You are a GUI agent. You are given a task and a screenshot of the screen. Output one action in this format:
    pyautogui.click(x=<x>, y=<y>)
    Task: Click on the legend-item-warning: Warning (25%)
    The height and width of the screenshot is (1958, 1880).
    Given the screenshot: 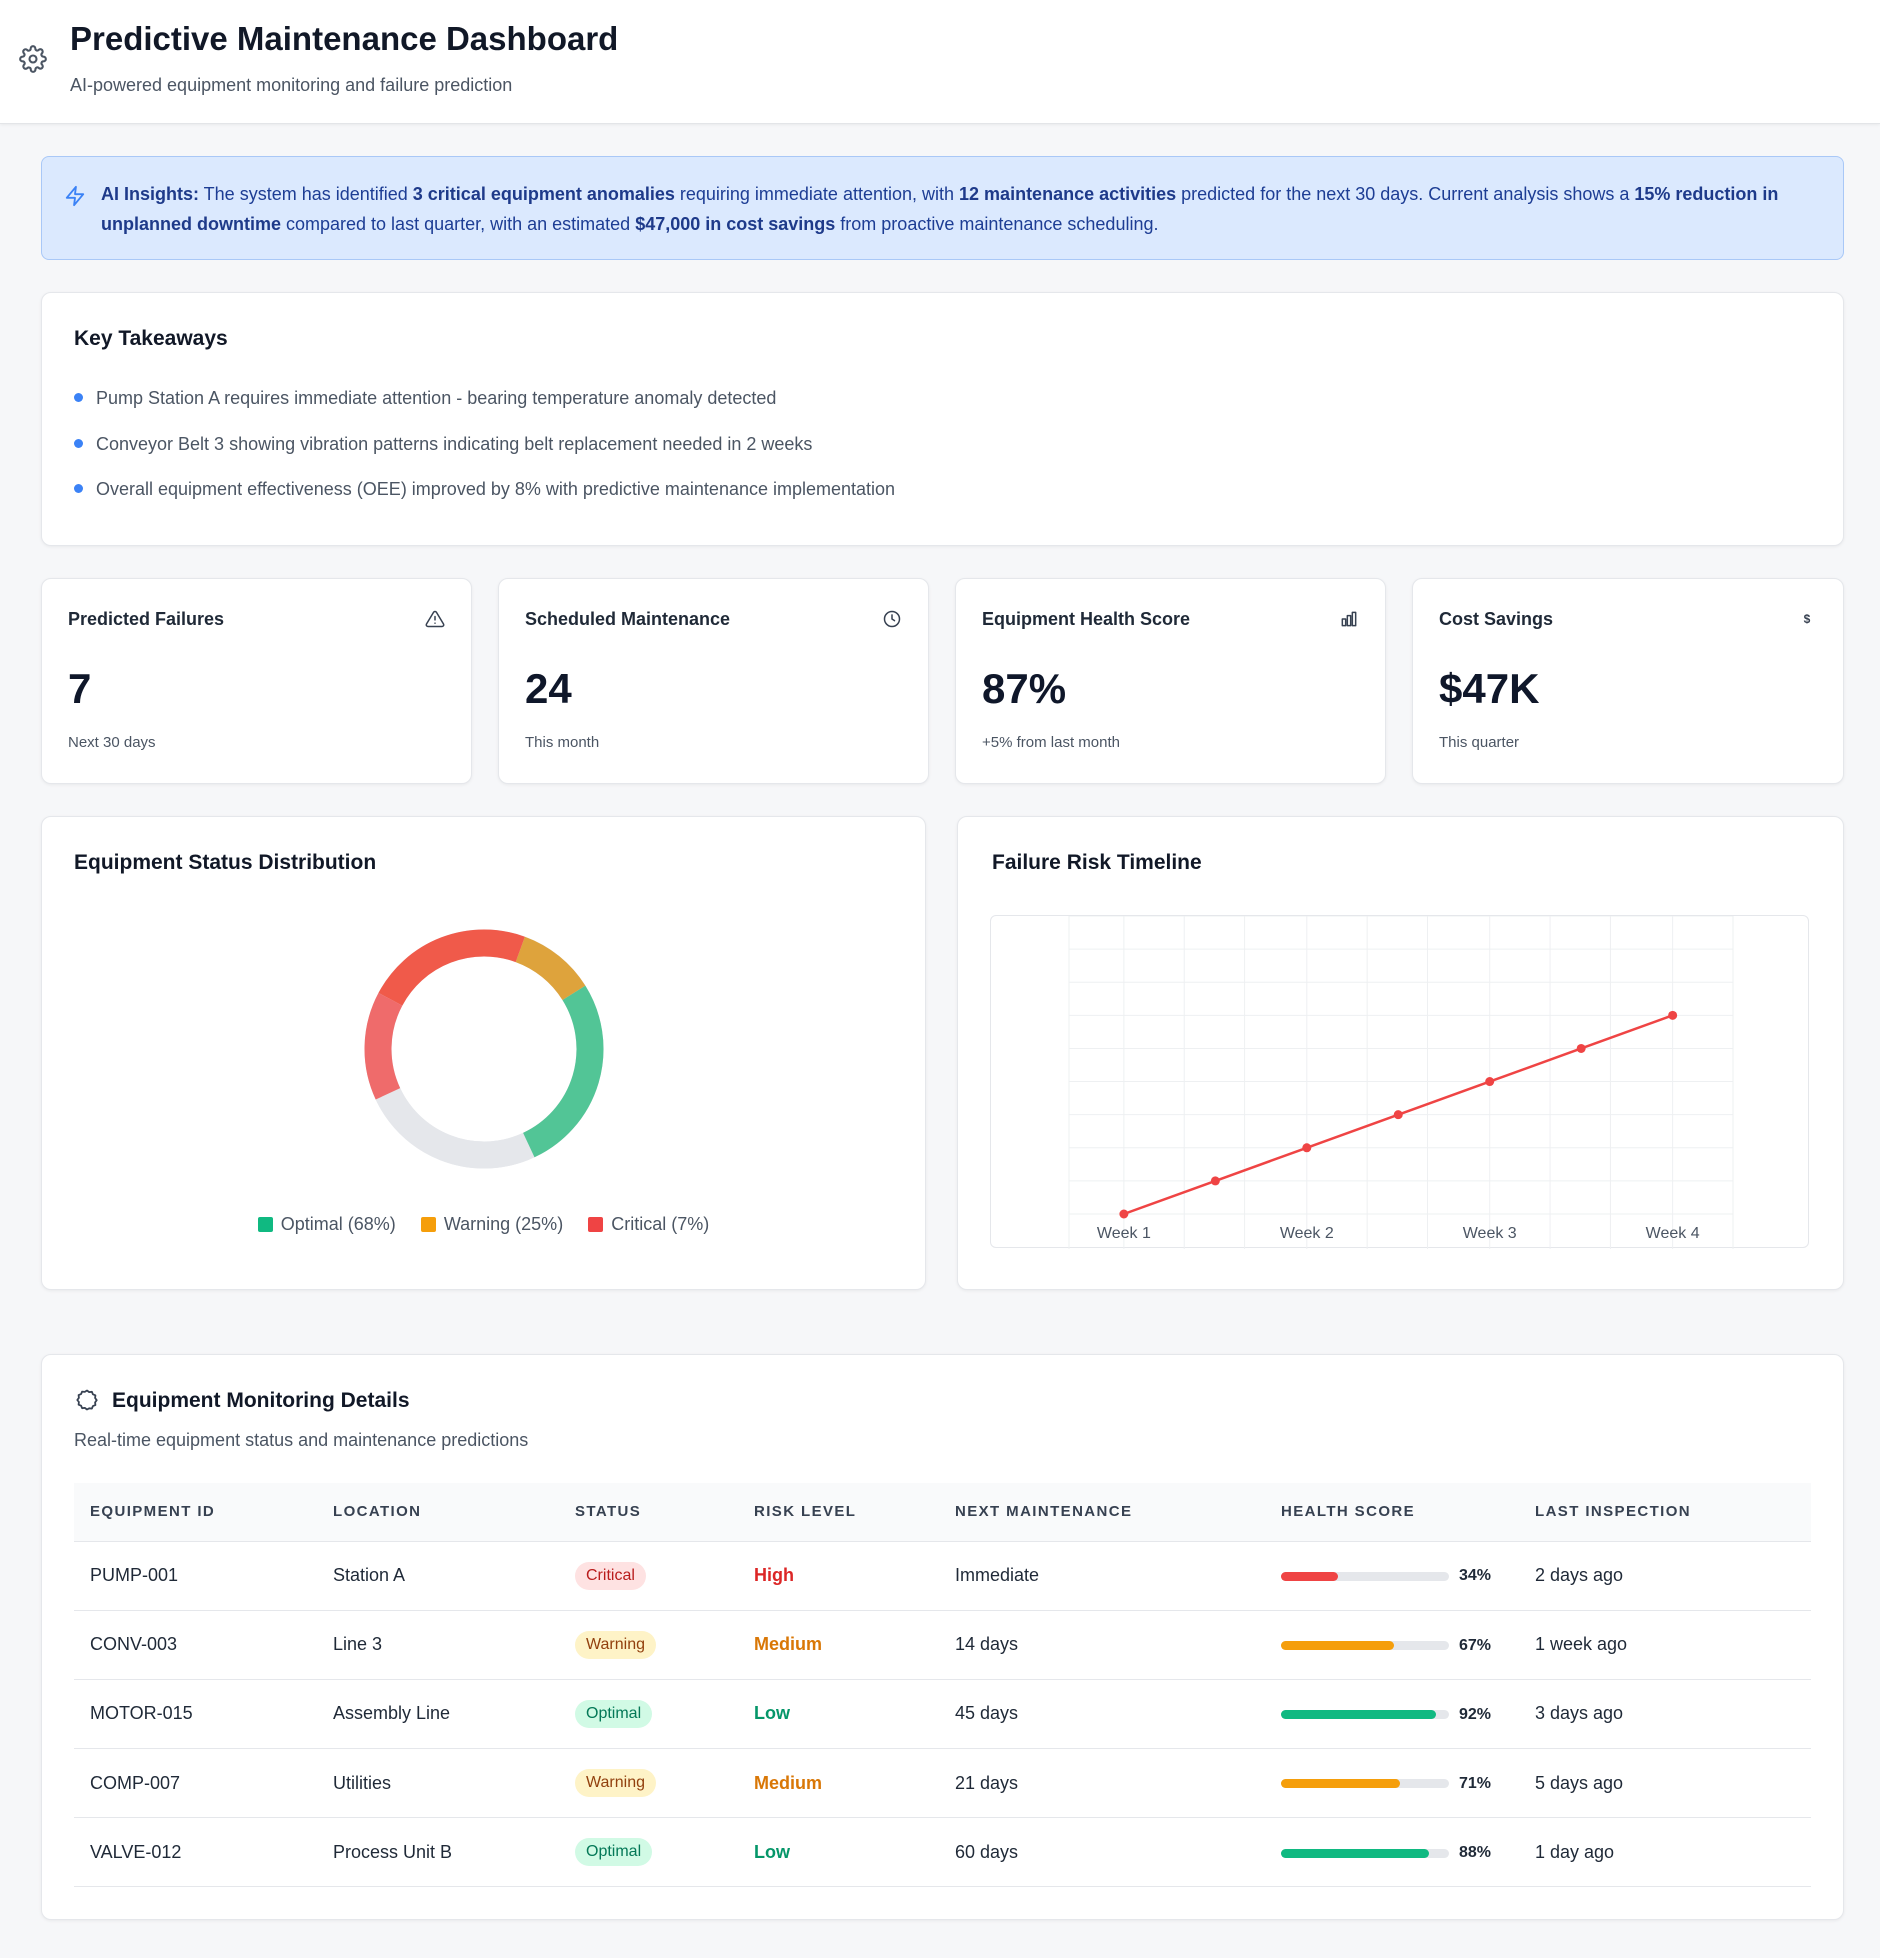 What is the action you would take?
    pyautogui.click(x=491, y=1224)
    